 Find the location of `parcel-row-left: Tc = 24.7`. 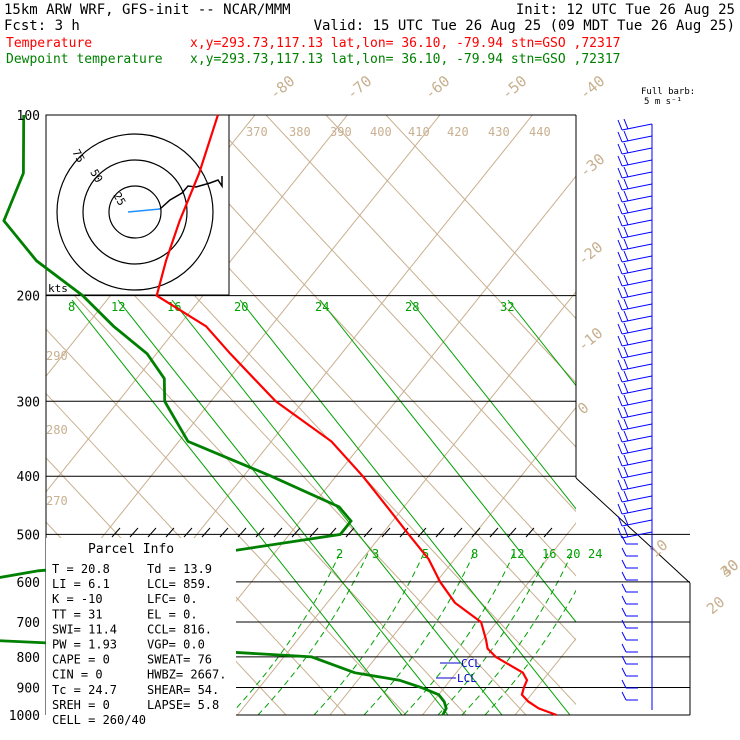

parcel-row-left: Tc = 24.7 is located at coordinates (84, 690).